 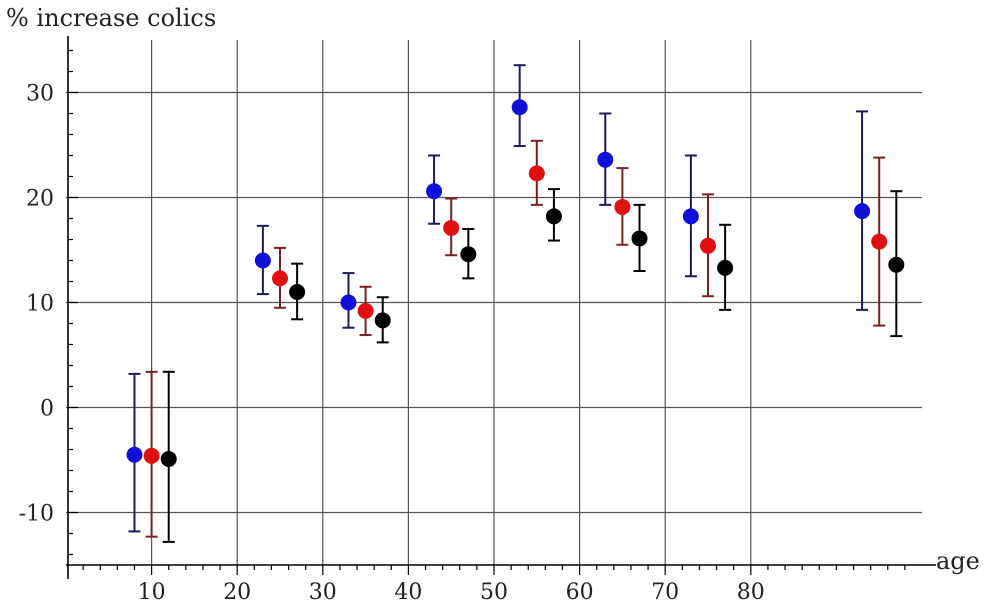 I want to click on x-tick-label-20: 20, so click(x=237, y=592).